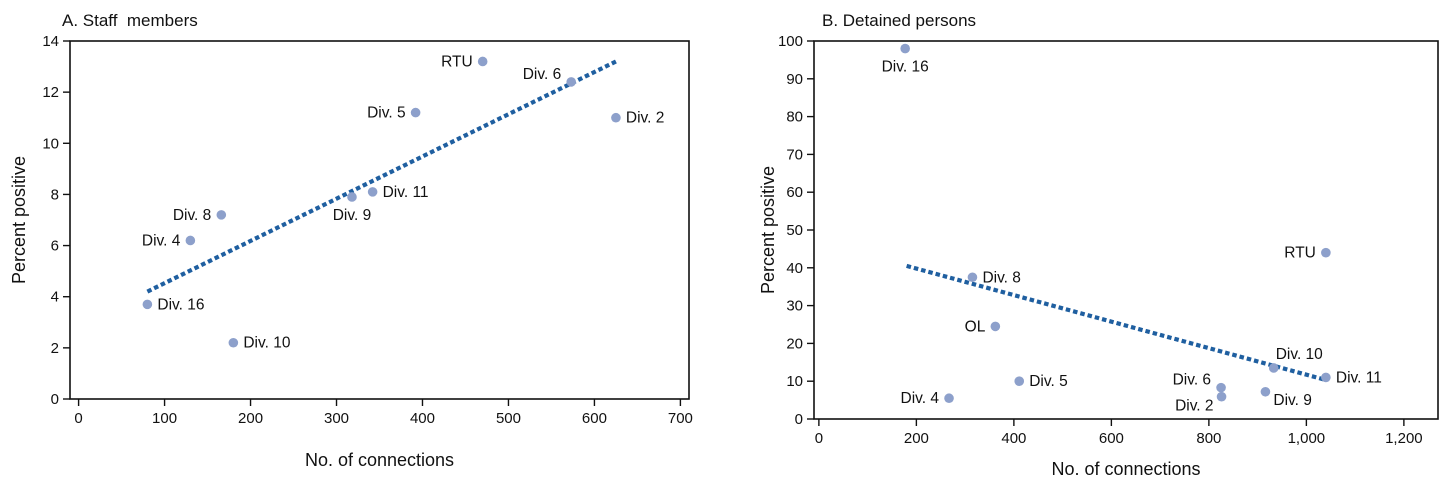 The image size is (1450, 484). What do you see at coordinates (55, 246) in the screenshot?
I see `chart-a-y-tick-label: 6` at bounding box center [55, 246].